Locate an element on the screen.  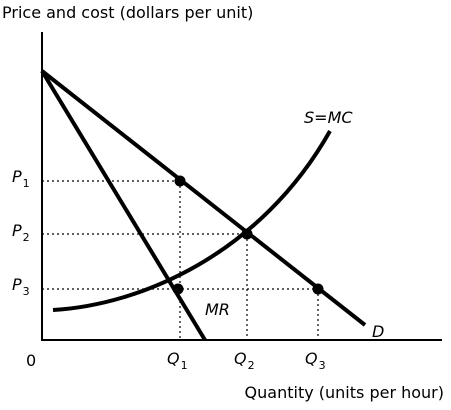
demand-curve-label: D is located at coordinates (378, 331).